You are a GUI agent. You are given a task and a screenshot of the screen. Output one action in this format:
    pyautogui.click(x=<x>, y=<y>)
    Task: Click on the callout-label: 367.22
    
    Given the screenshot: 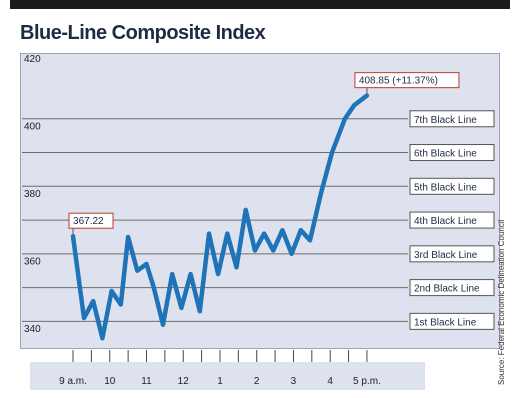 What is the action you would take?
    pyautogui.click(x=88, y=221)
    